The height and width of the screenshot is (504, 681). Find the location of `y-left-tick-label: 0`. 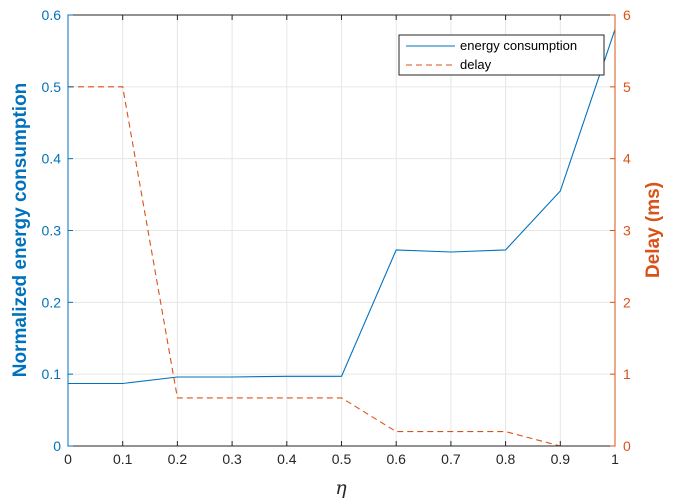

y-left-tick-label: 0 is located at coordinates (57, 446).